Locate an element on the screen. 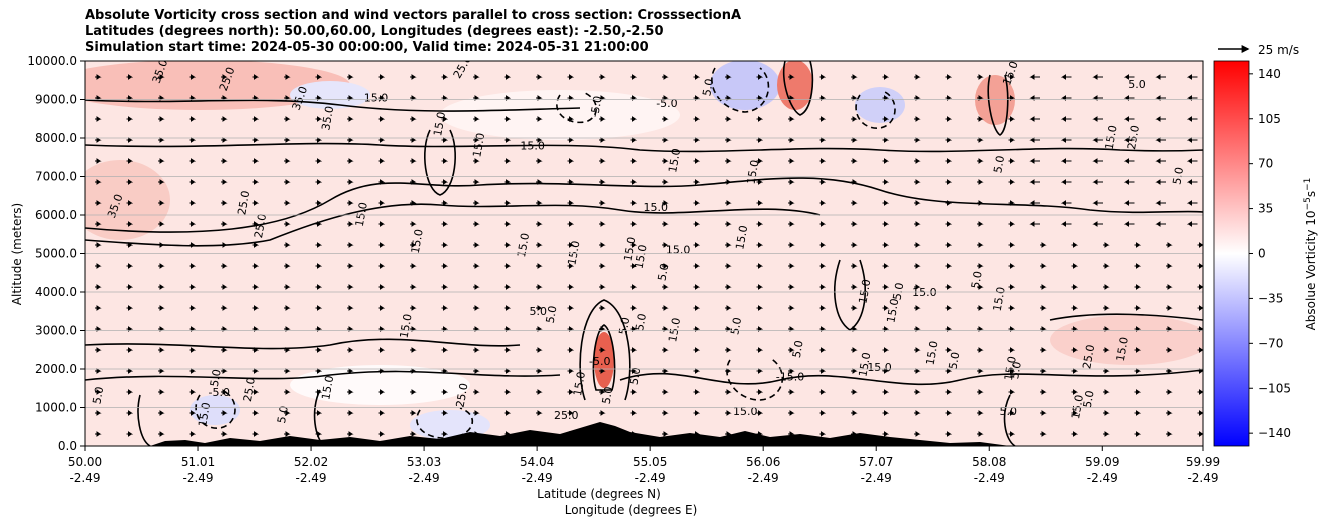 The image size is (1332, 526). x-tick-label-lat: 55.05 is located at coordinates (650, 462).